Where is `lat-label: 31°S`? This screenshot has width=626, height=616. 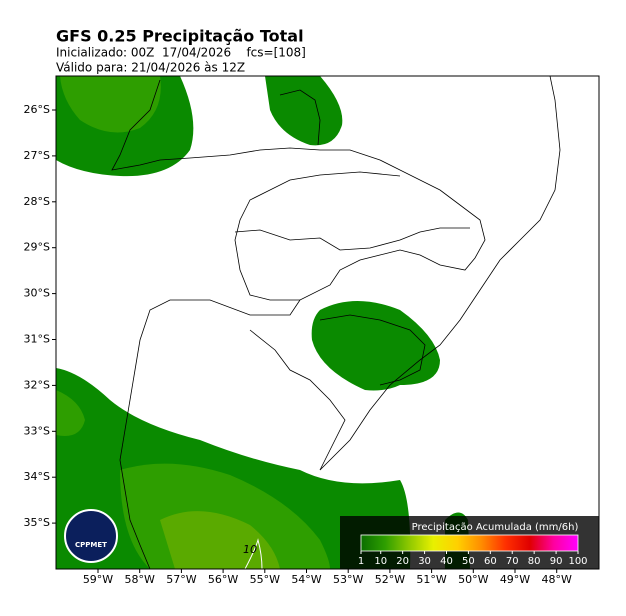
lat-label: 31°S is located at coordinates (37, 339).